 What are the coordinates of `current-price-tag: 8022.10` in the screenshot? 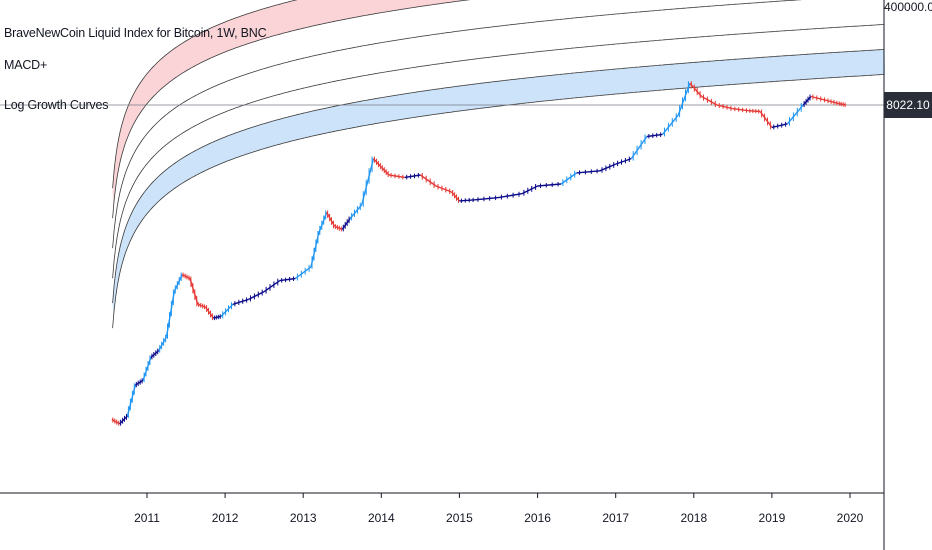 It's located at (908, 105).